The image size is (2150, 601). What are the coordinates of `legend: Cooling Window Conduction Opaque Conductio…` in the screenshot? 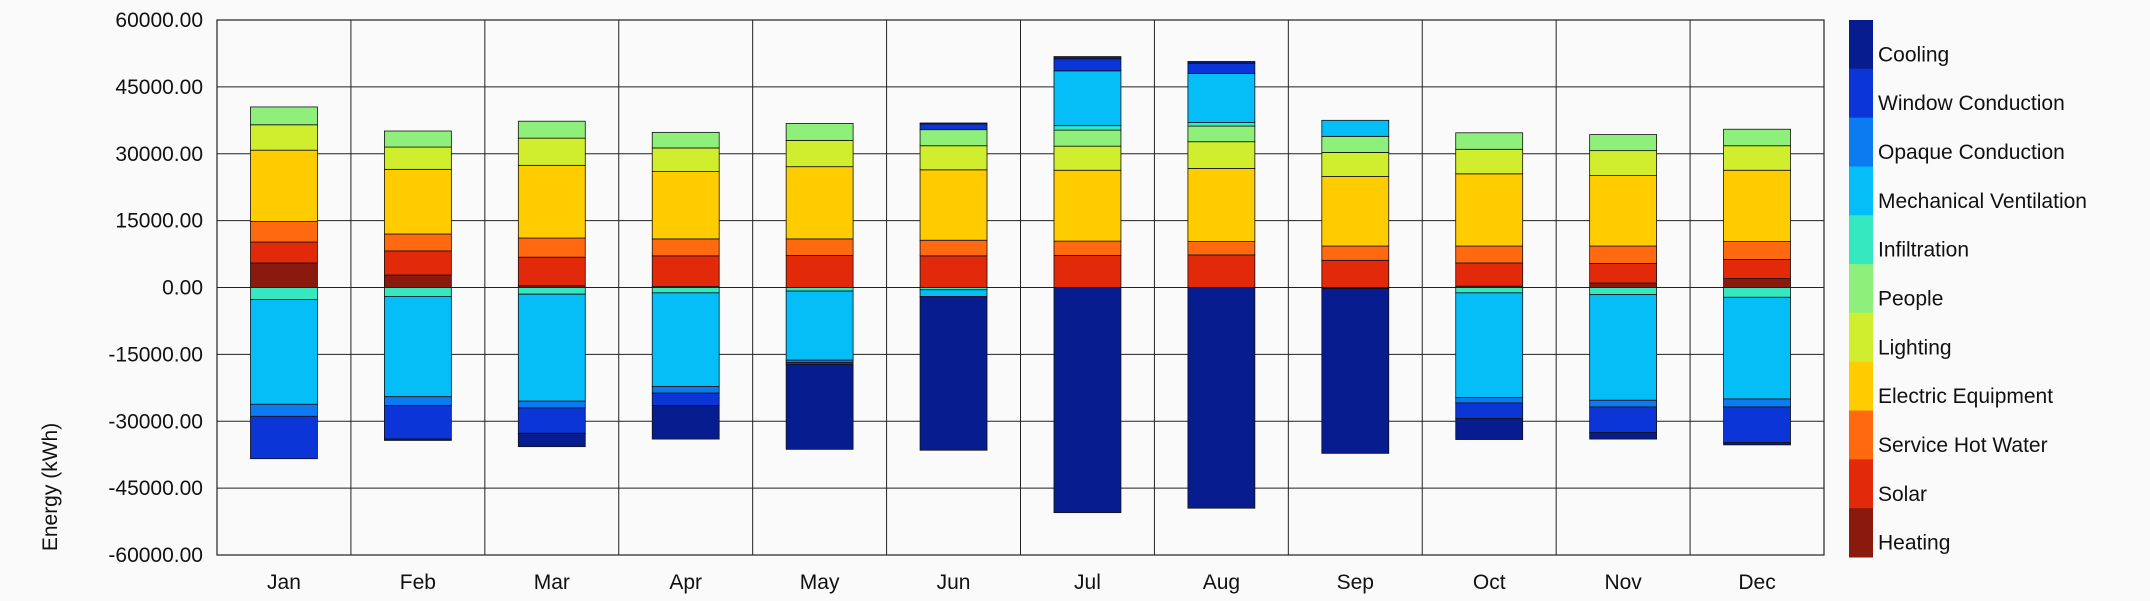 It's located at (1968, 289).